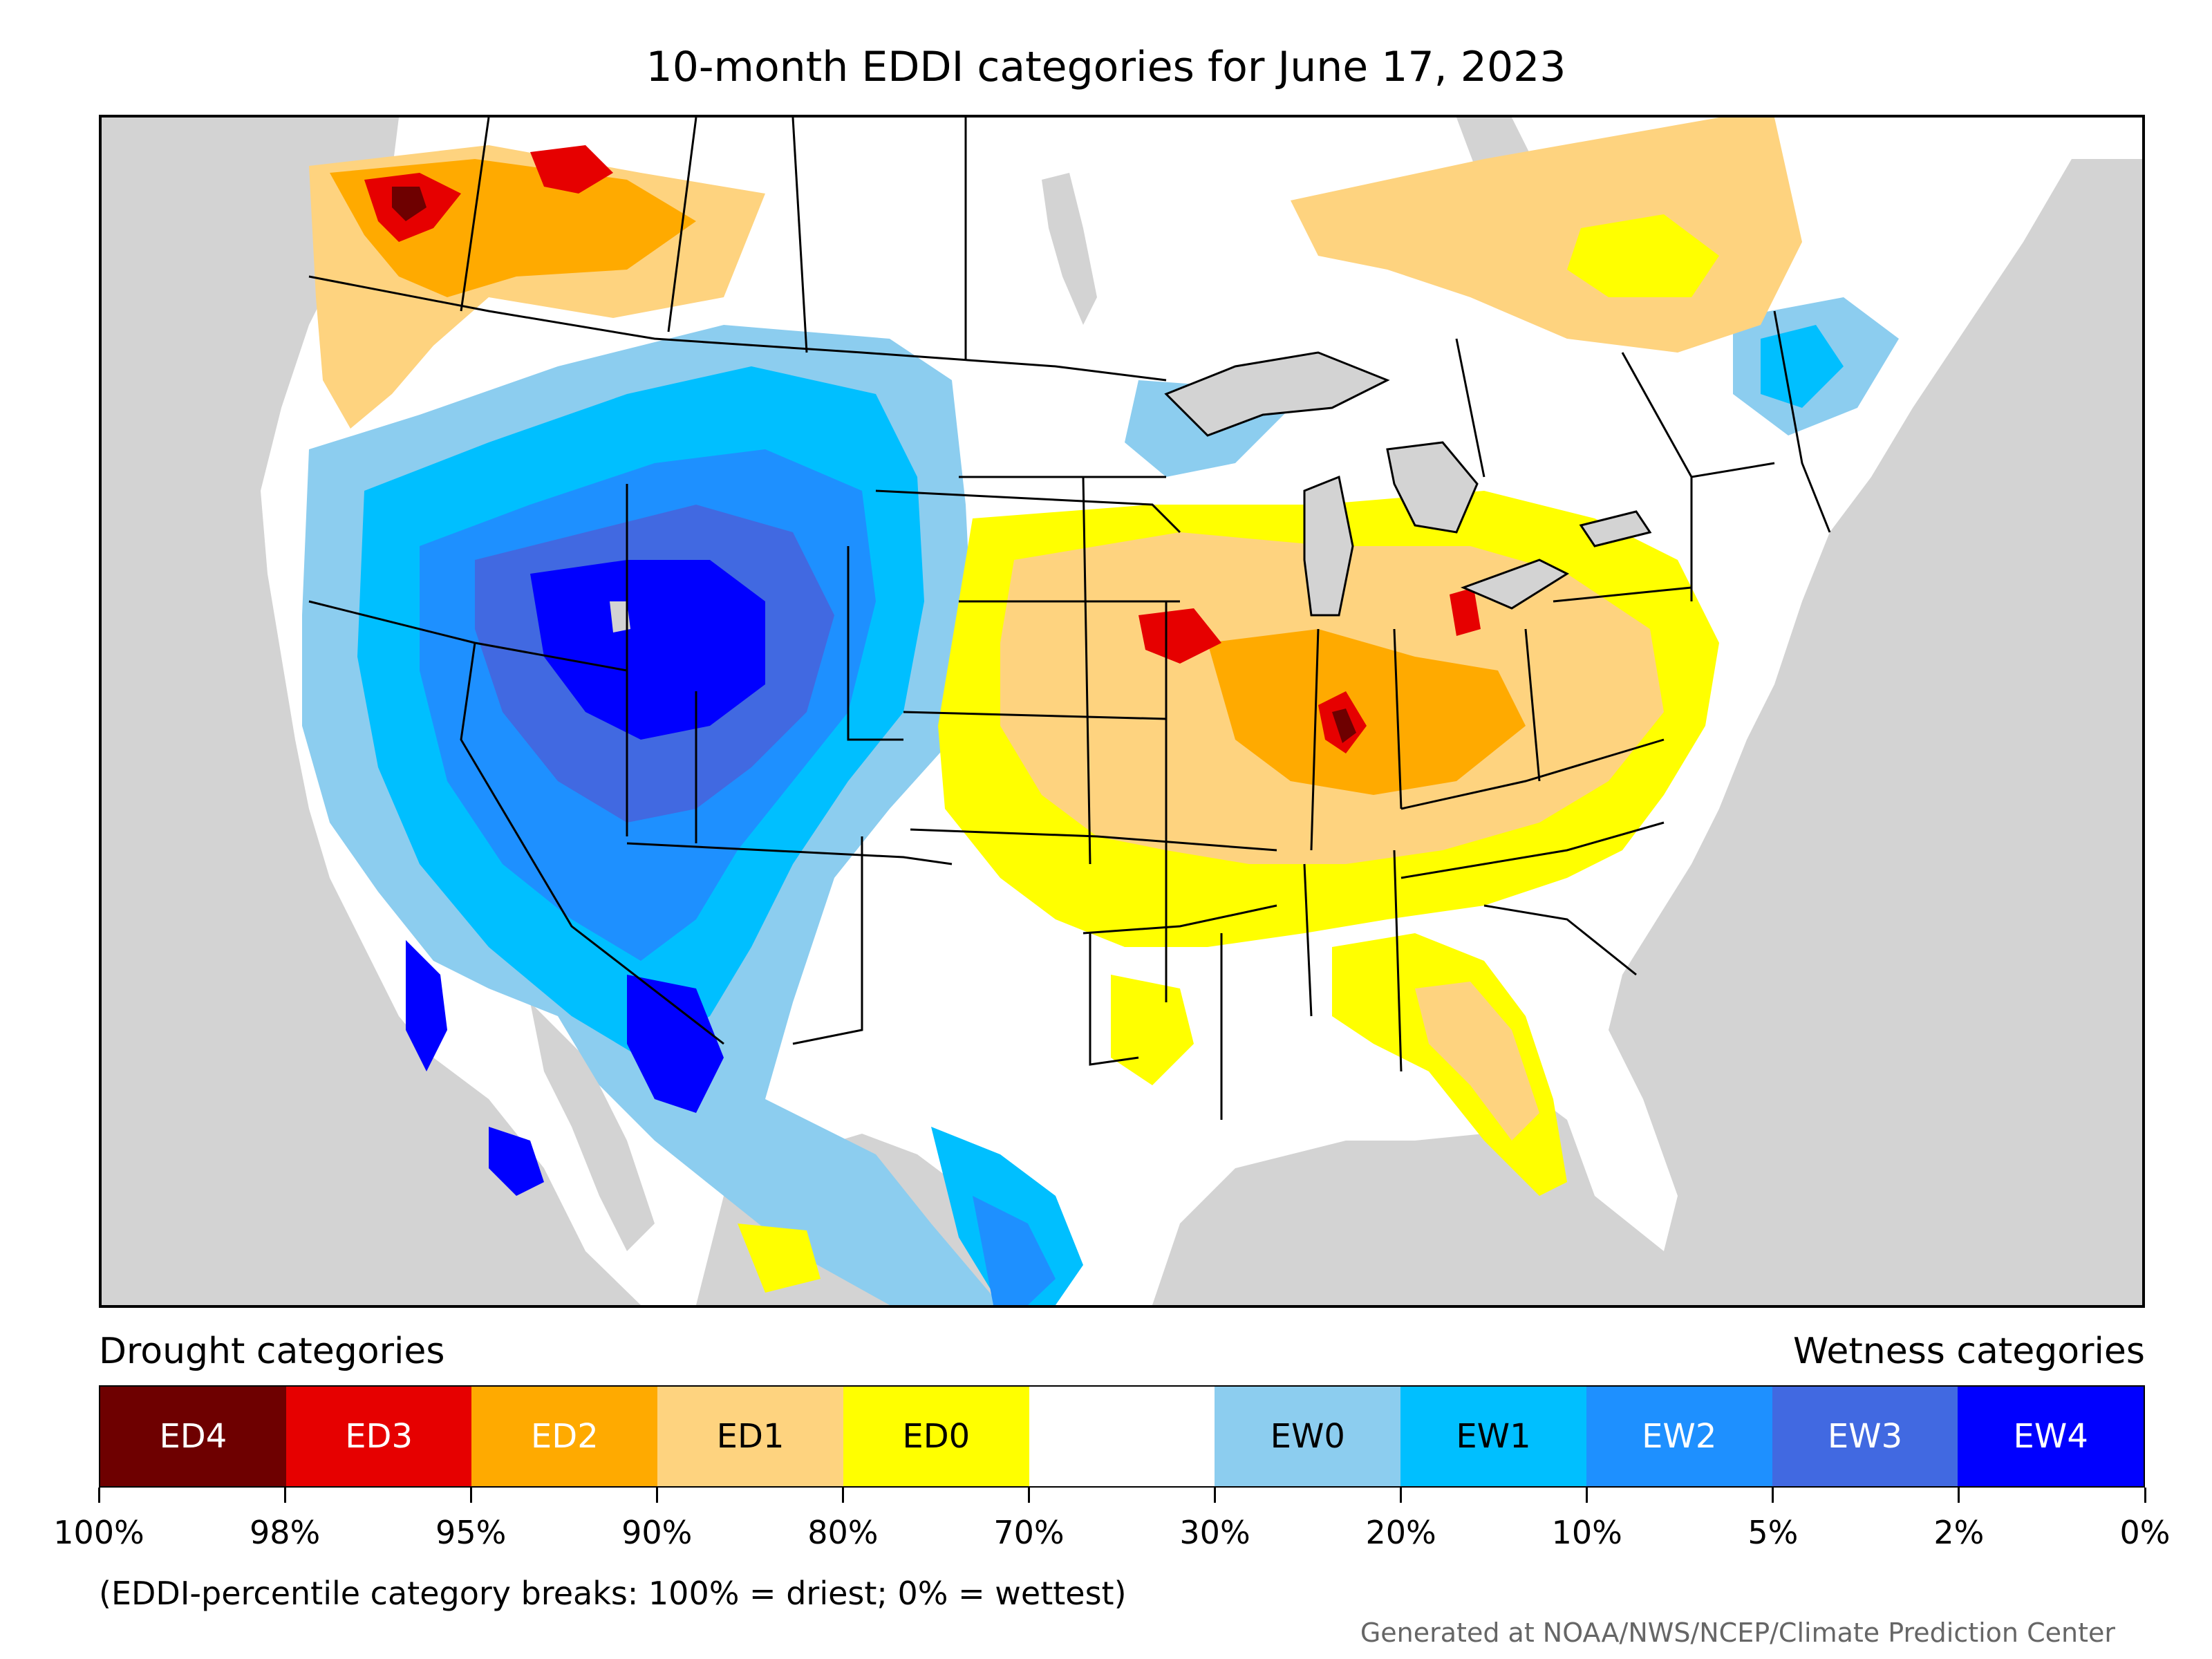  What do you see at coordinates (1014, 1250) in the screenshot?
I see `ew2-region` at bounding box center [1014, 1250].